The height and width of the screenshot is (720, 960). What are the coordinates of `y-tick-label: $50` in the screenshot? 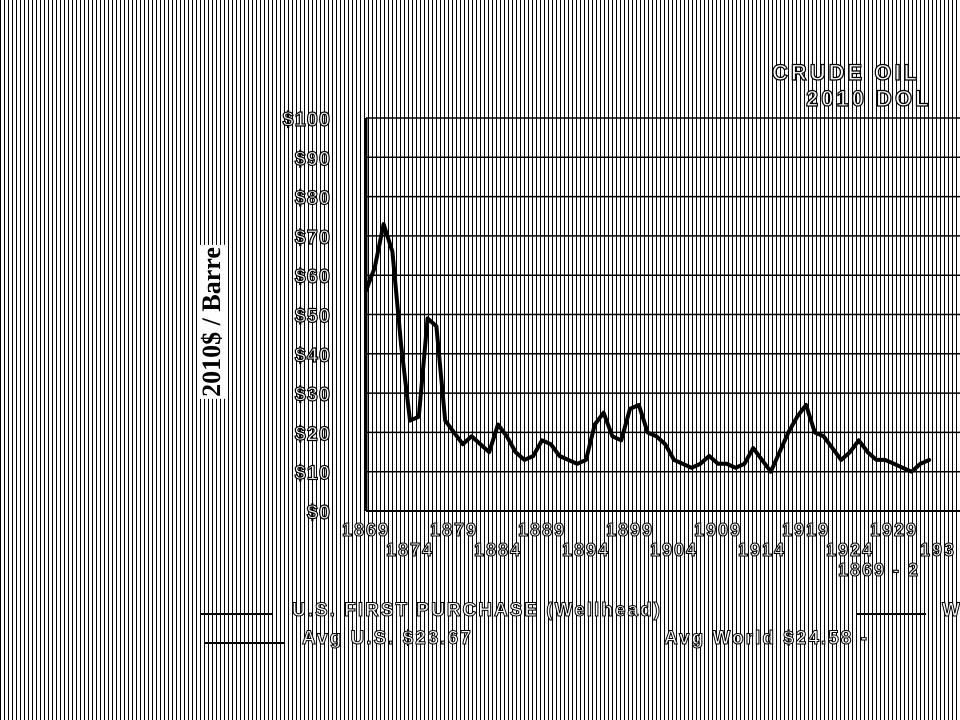 It's located at (313, 317).